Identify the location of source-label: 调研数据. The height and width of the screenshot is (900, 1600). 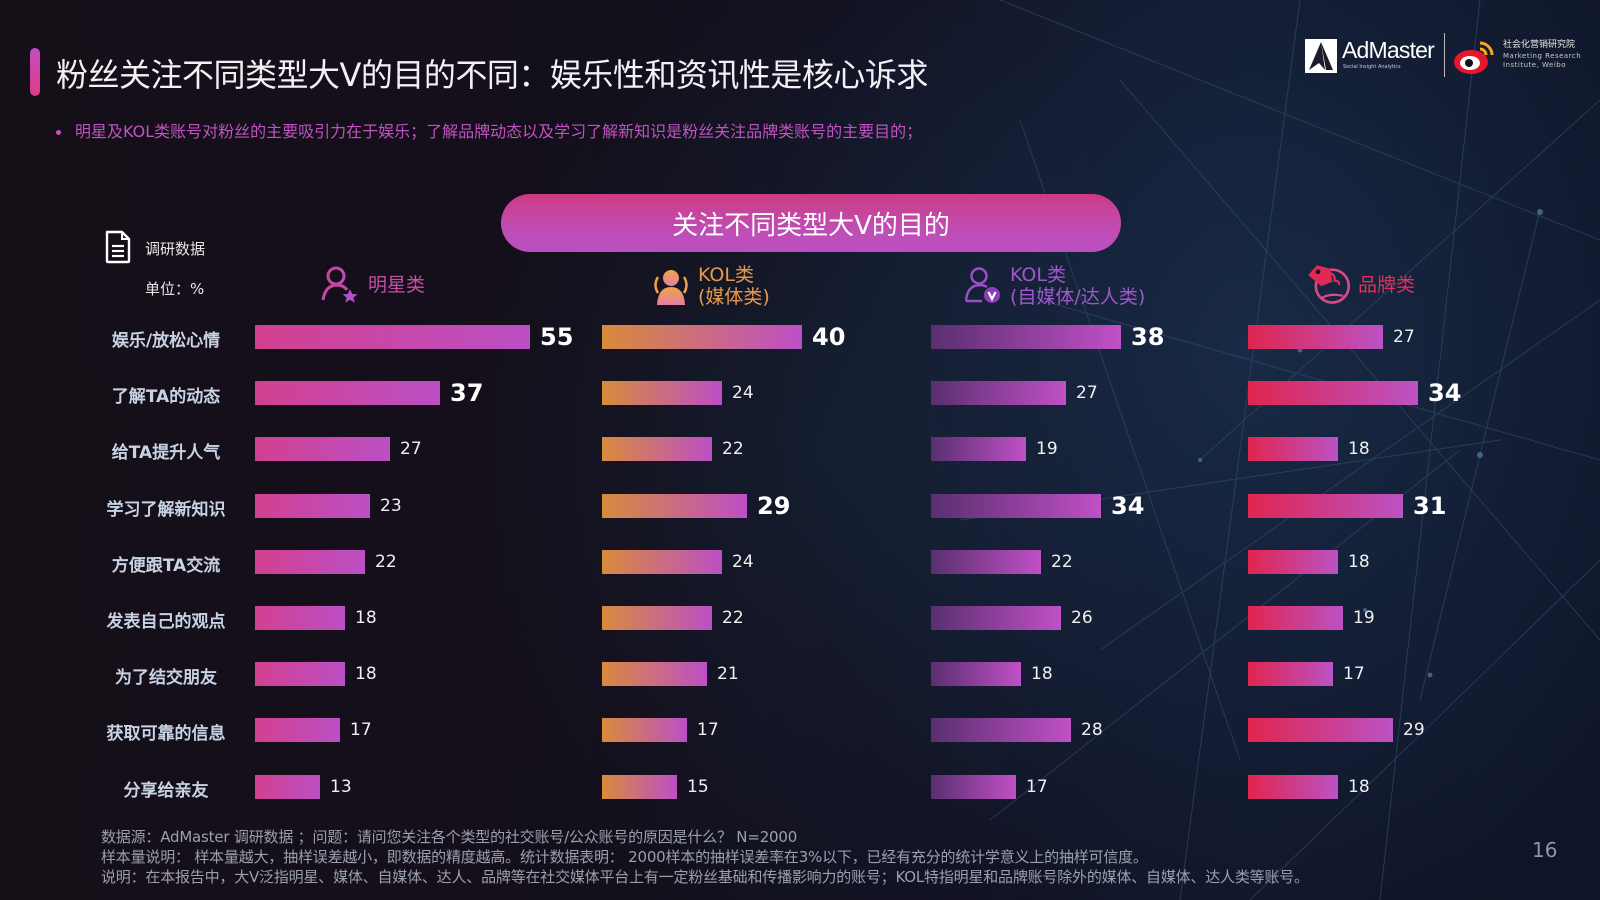
(175, 249).